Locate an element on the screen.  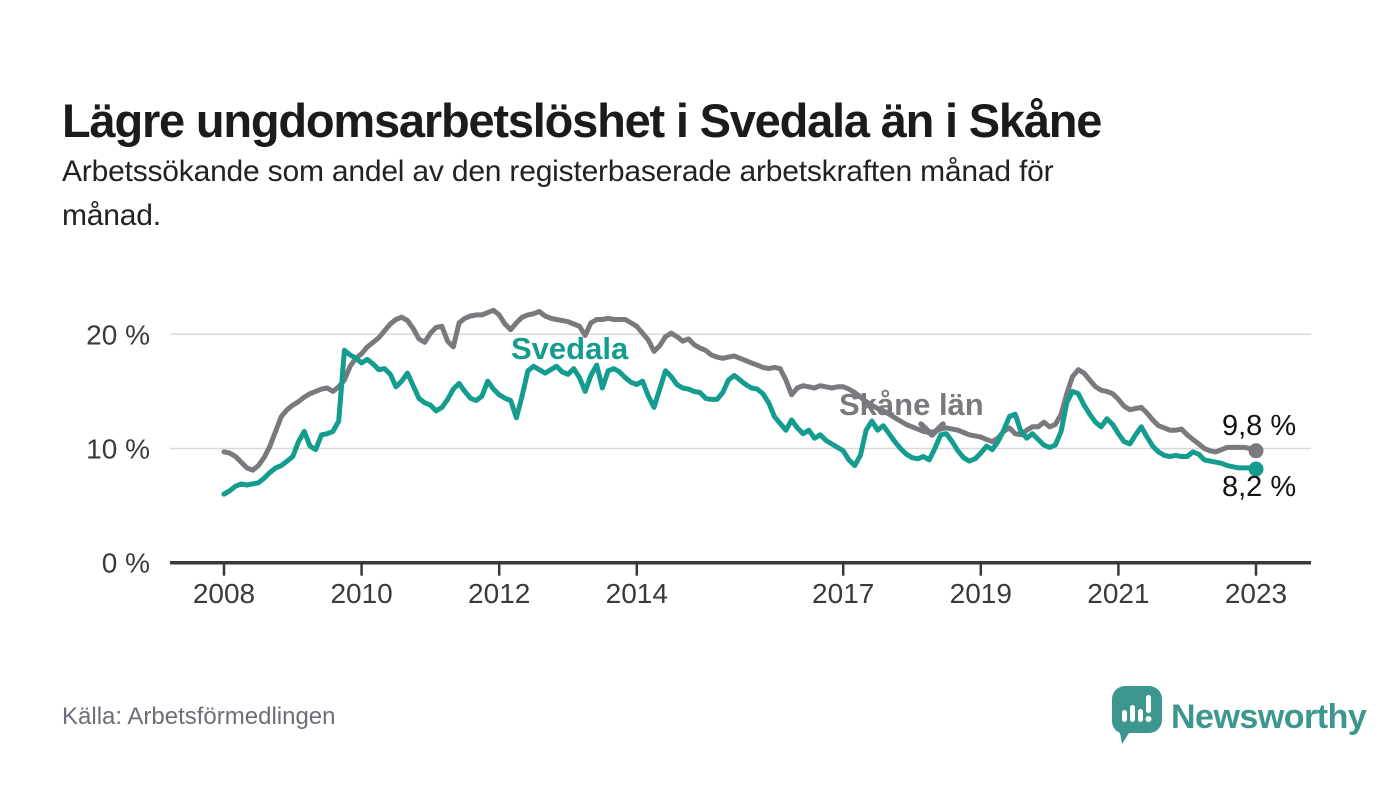
subtitle-line-2: månad. is located at coordinates (111, 215).